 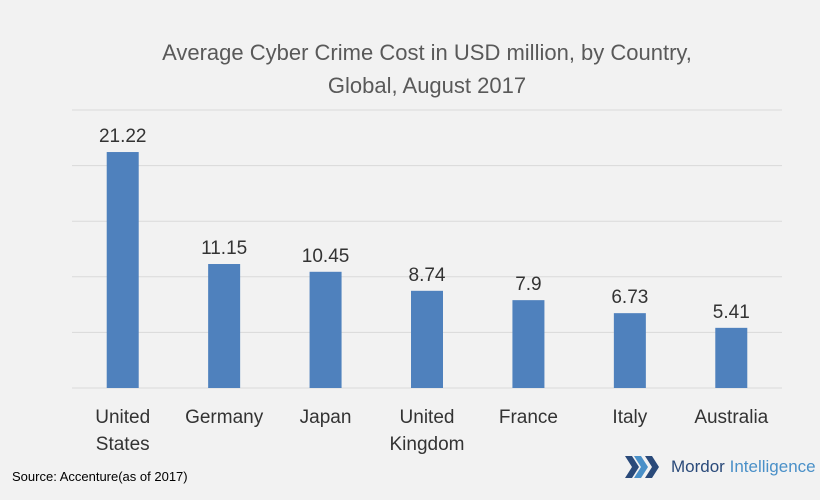 I want to click on bar-value-label: 7.9, so click(x=528, y=284).